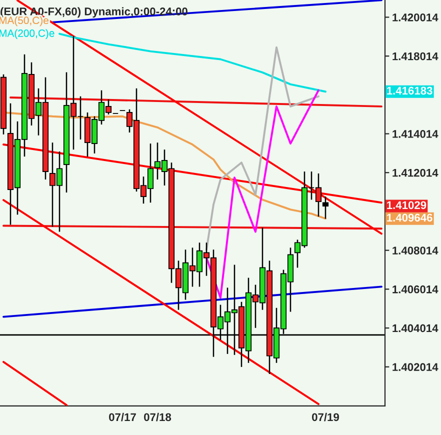 The width and height of the screenshot is (441, 435). I want to click on y-tick-label: 1.406014, so click(415, 289).